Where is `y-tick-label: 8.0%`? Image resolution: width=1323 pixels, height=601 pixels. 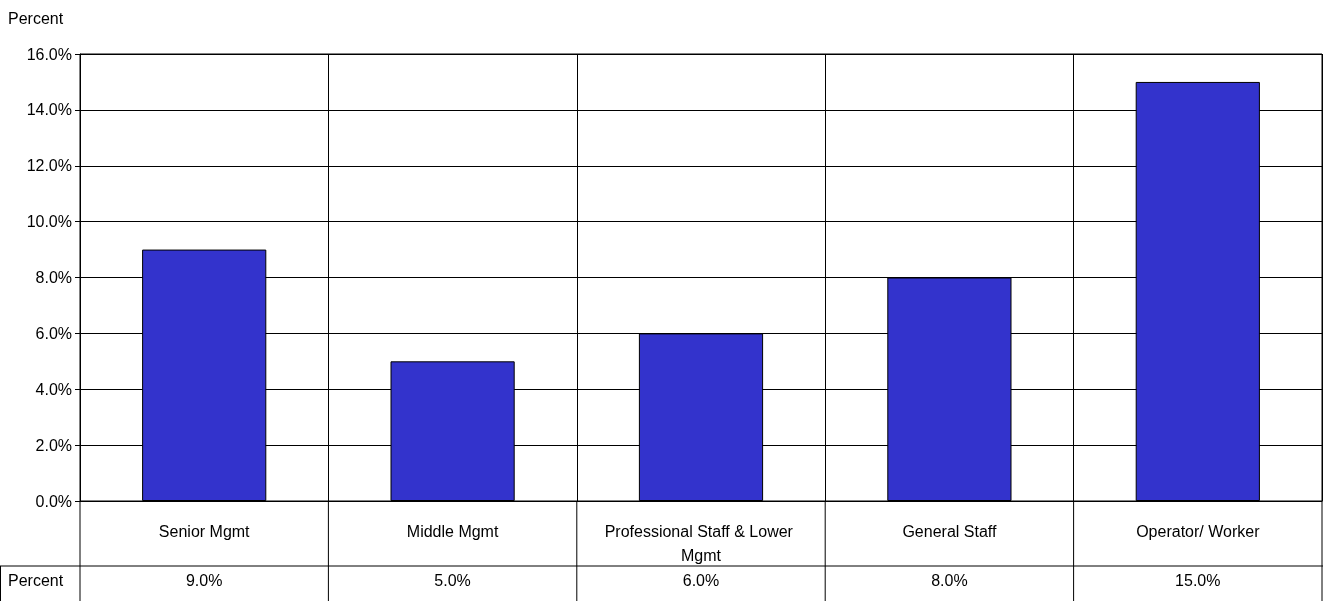 y-tick-label: 8.0% is located at coordinates (53, 277).